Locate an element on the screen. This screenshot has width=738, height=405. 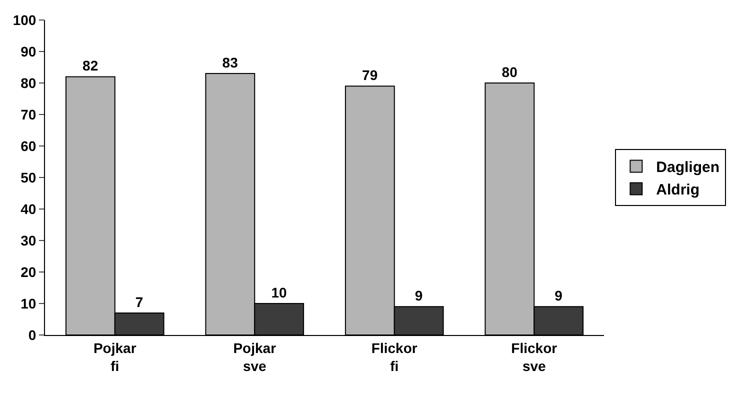
data-label: 7 is located at coordinates (139, 302).